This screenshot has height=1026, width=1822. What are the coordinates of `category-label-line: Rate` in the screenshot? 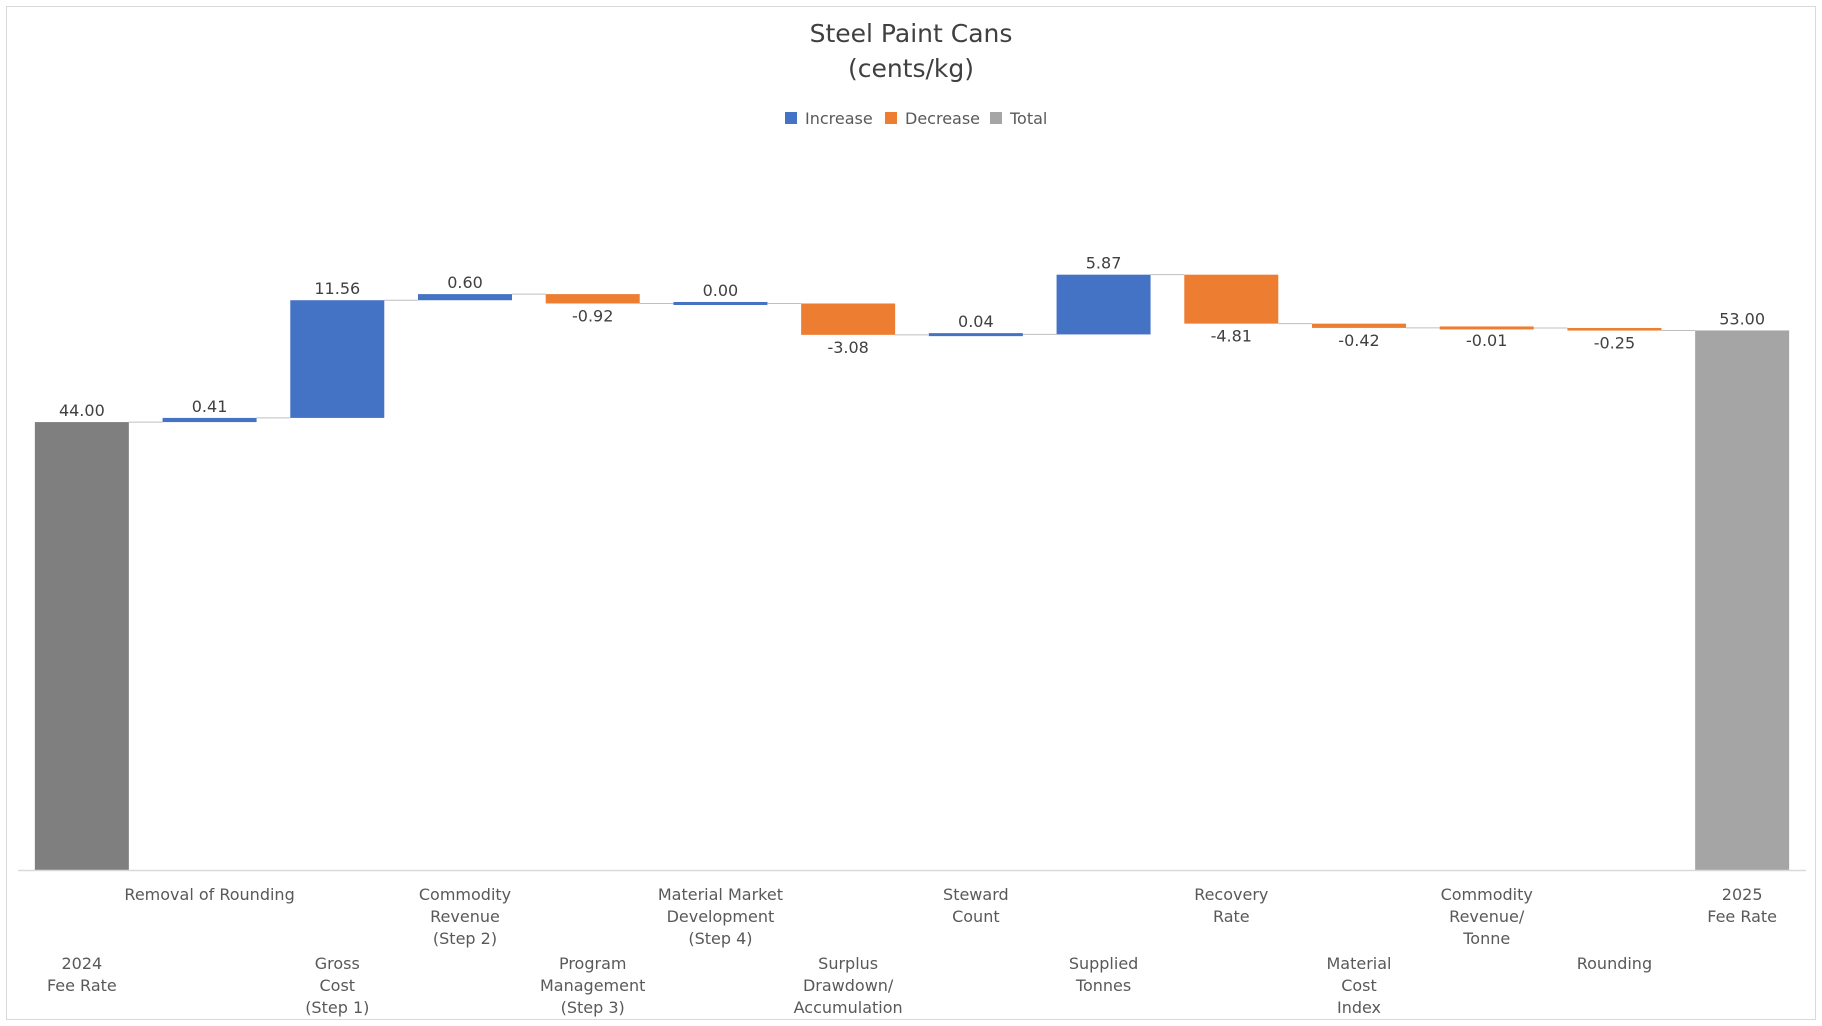 It's located at (1231, 916).